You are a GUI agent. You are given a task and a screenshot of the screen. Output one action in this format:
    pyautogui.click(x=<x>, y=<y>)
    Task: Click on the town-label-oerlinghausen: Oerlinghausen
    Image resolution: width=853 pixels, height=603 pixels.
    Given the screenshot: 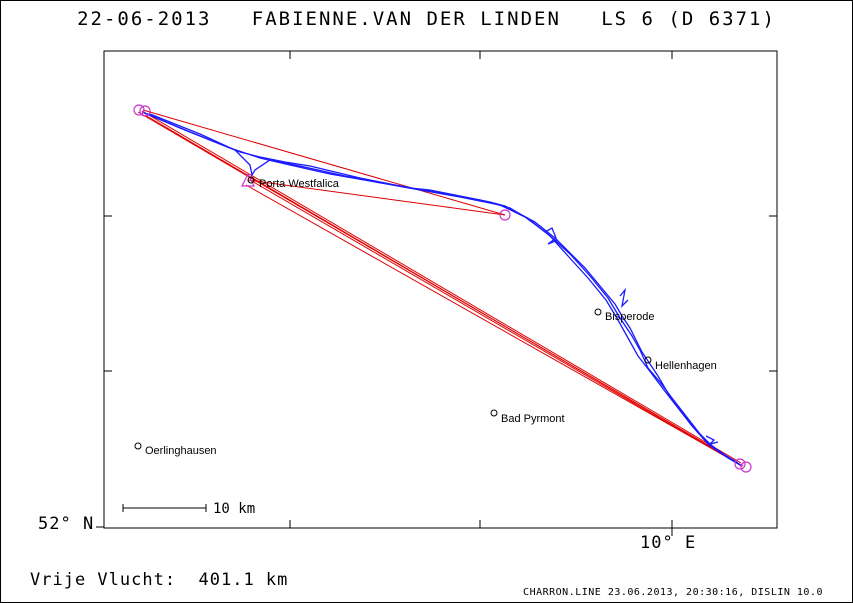 What is the action you would take?
    pyautogui.click(x=181, y=451)
    